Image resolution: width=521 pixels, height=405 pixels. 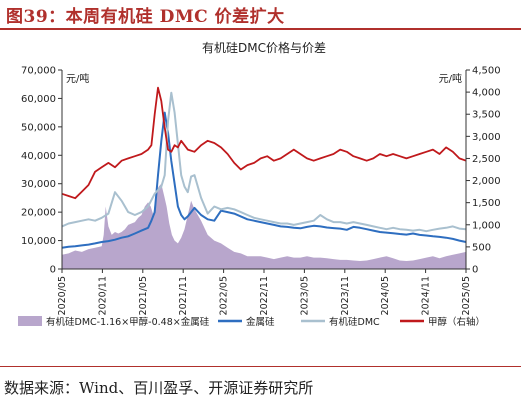 I want to click on right-tick-label: 4,500, so click(x=486, y=71).